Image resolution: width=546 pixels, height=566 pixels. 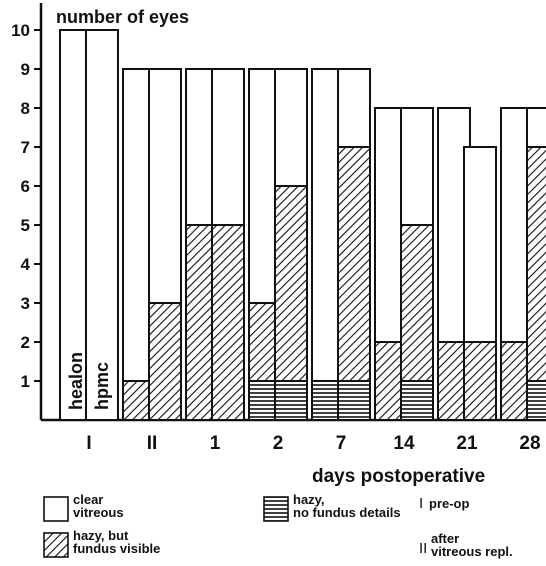 I want to click on legend-label: vitreous, so click(x=98, y=512).